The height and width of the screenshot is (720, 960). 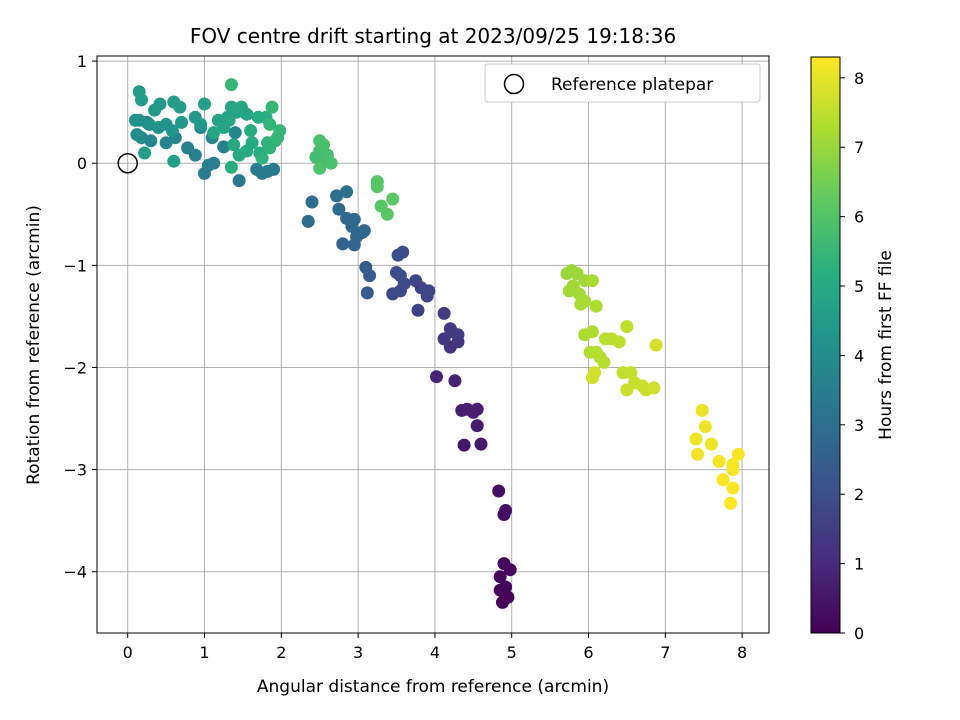 What do you see at coordinates (859, 355) in the screenshot?
I see `colorbar-tick-label: 4` at bounding box center [859, 355].